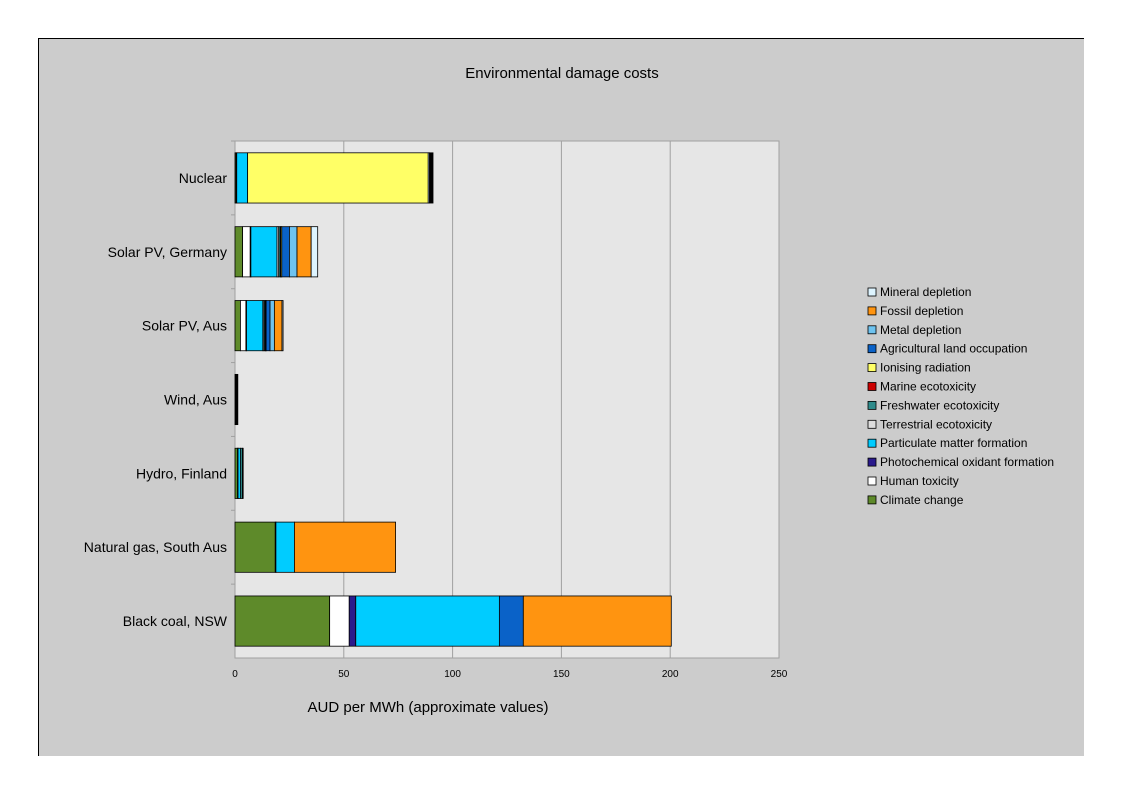 This screenshot has height=794, width=1123. Describe the element at coordinates (936, 424) in the screenshot. I see `legend-label-7: Terrestrial ecotoxicity` at that location.